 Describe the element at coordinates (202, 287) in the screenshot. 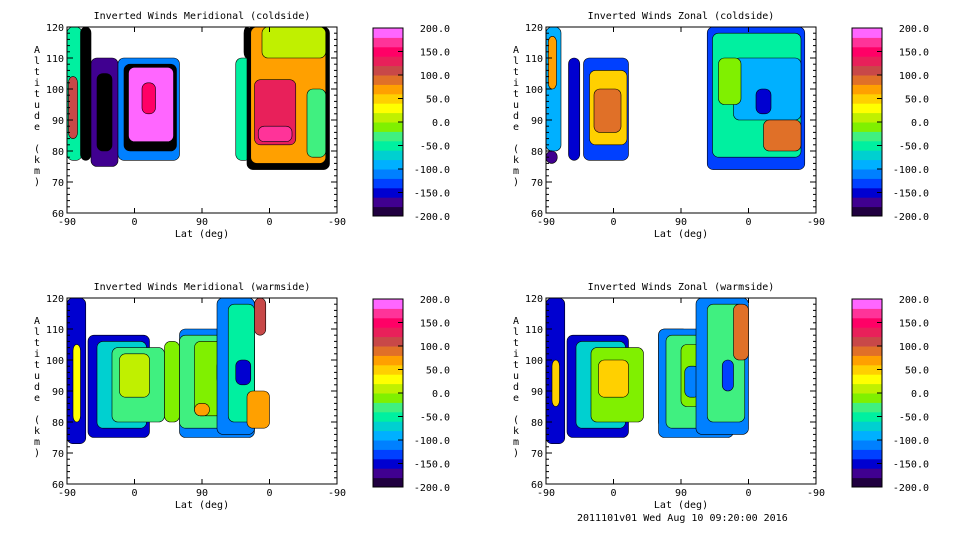

I see `chart-title: Inverted Winds Meridional (warmside)` at that location.